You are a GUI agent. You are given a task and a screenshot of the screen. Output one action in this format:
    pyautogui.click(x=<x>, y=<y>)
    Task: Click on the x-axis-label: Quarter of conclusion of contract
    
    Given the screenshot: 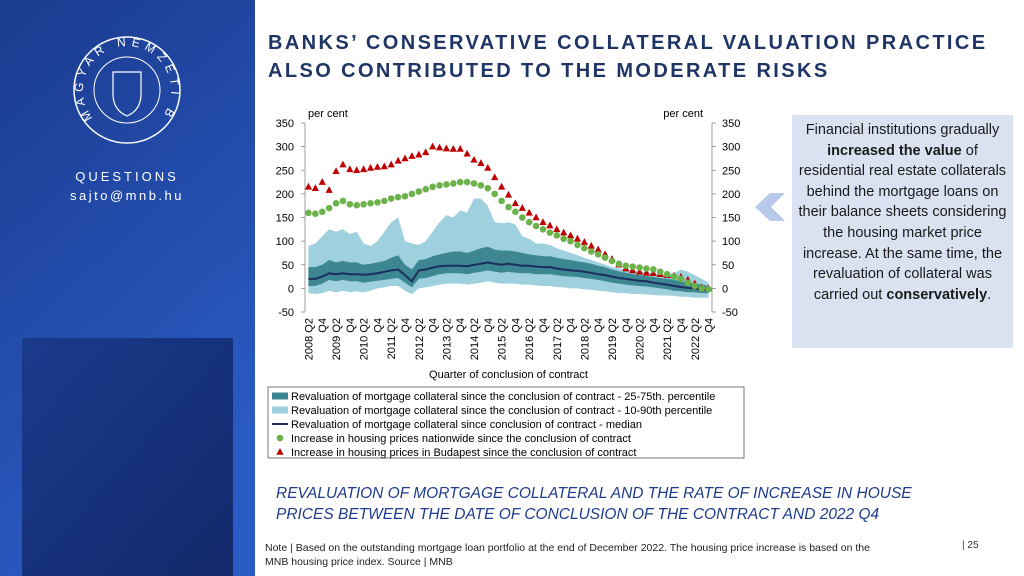 What is the action you would take?
    pyautogui.click(x=508, y=375)
    